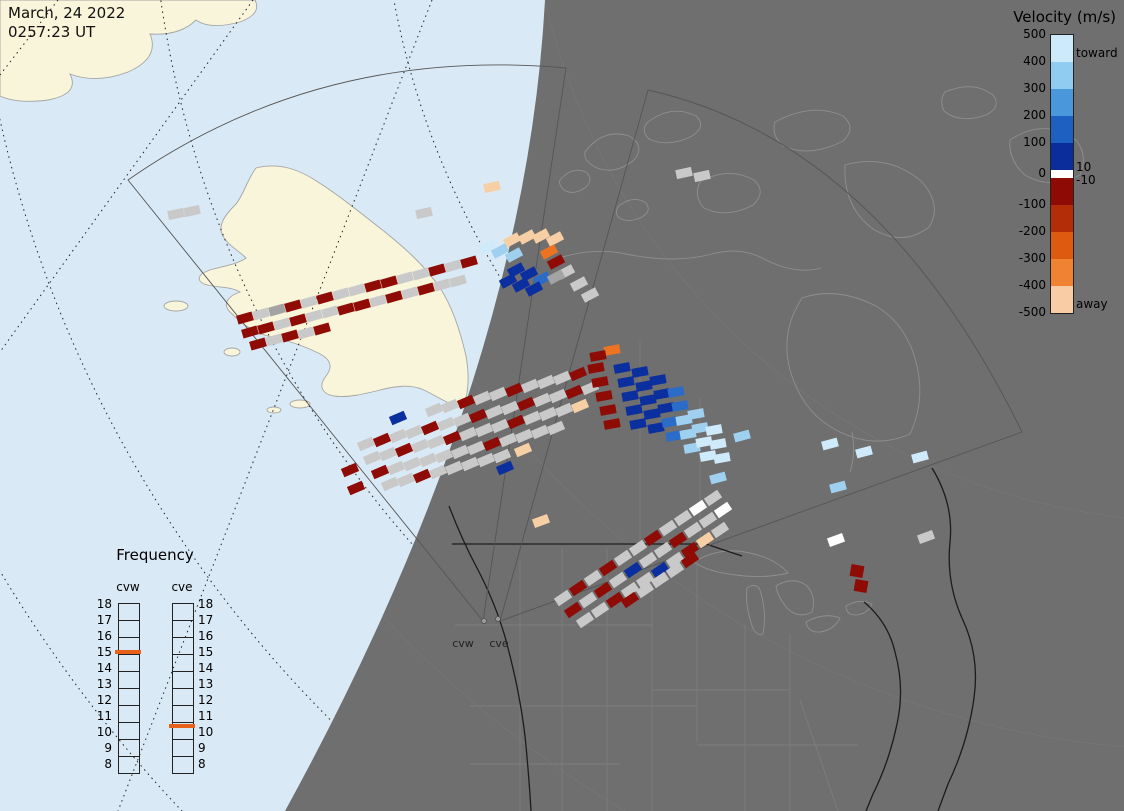 Image resolution: width=1124 pixels, height=811 pixels. What do you see at coordinates (108, 764) in the screenshot?
I see `frequency-tick-label: 8` at bounding box center [108, 764].